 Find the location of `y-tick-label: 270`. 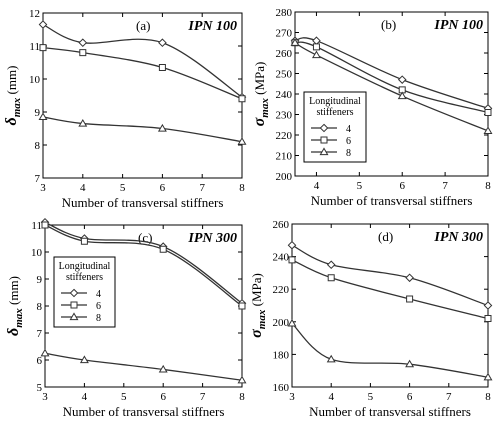

y-tick-label: 270 is located at coordinates (284, 34).